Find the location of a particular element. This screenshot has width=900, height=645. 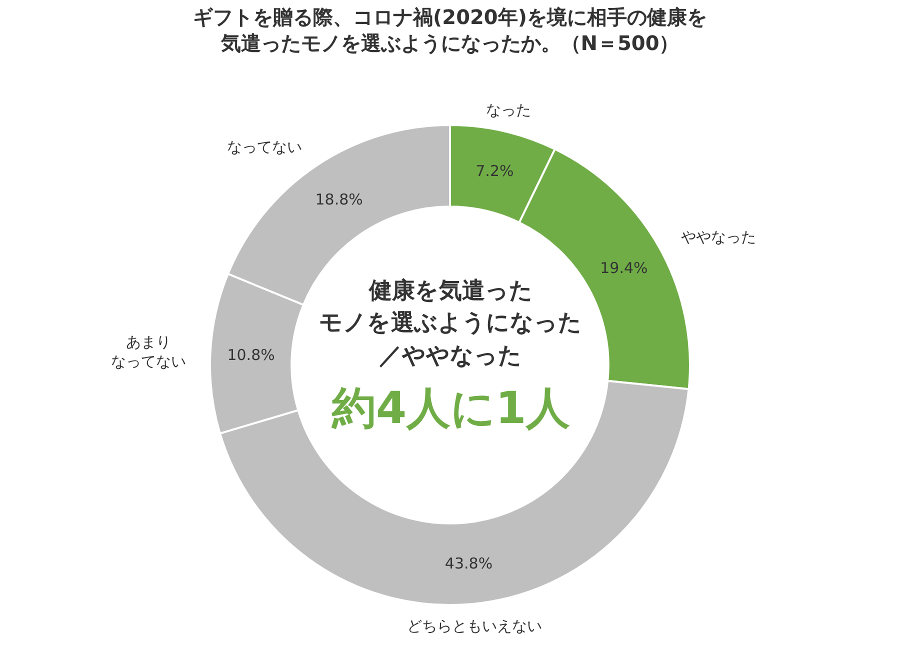

text: 約4人に1人 is located at coordinates (450, 408).